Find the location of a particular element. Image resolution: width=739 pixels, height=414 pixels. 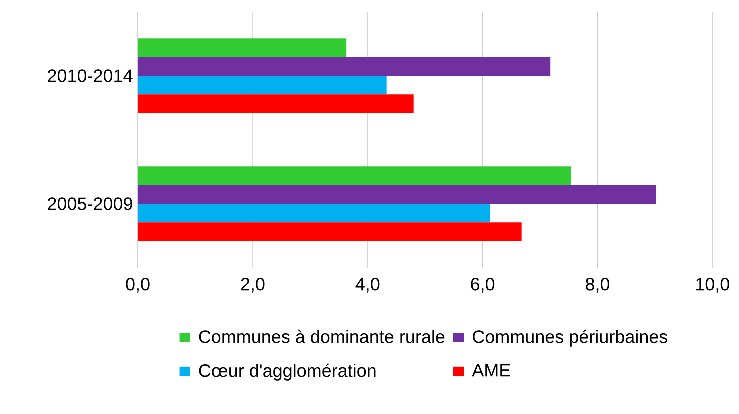

x-tick-label: 0,0 is located at coordinates (138, 285).